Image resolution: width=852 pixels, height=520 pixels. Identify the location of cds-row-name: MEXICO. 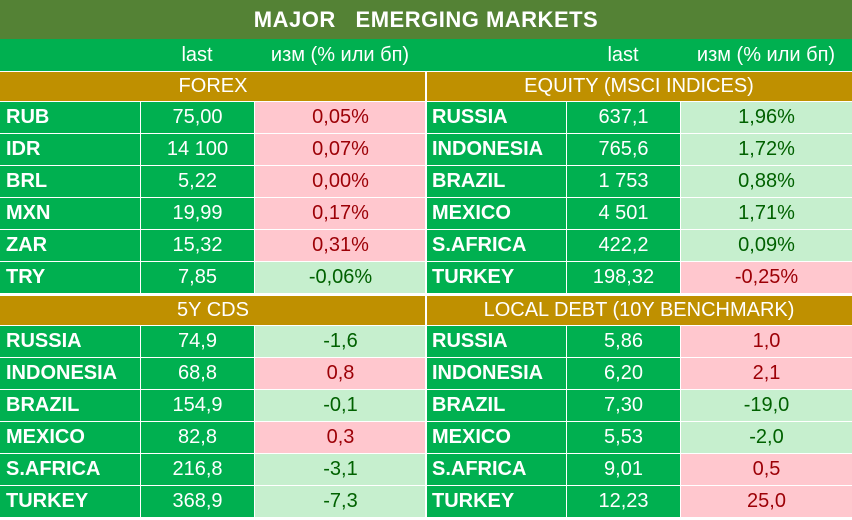
(70, 437).